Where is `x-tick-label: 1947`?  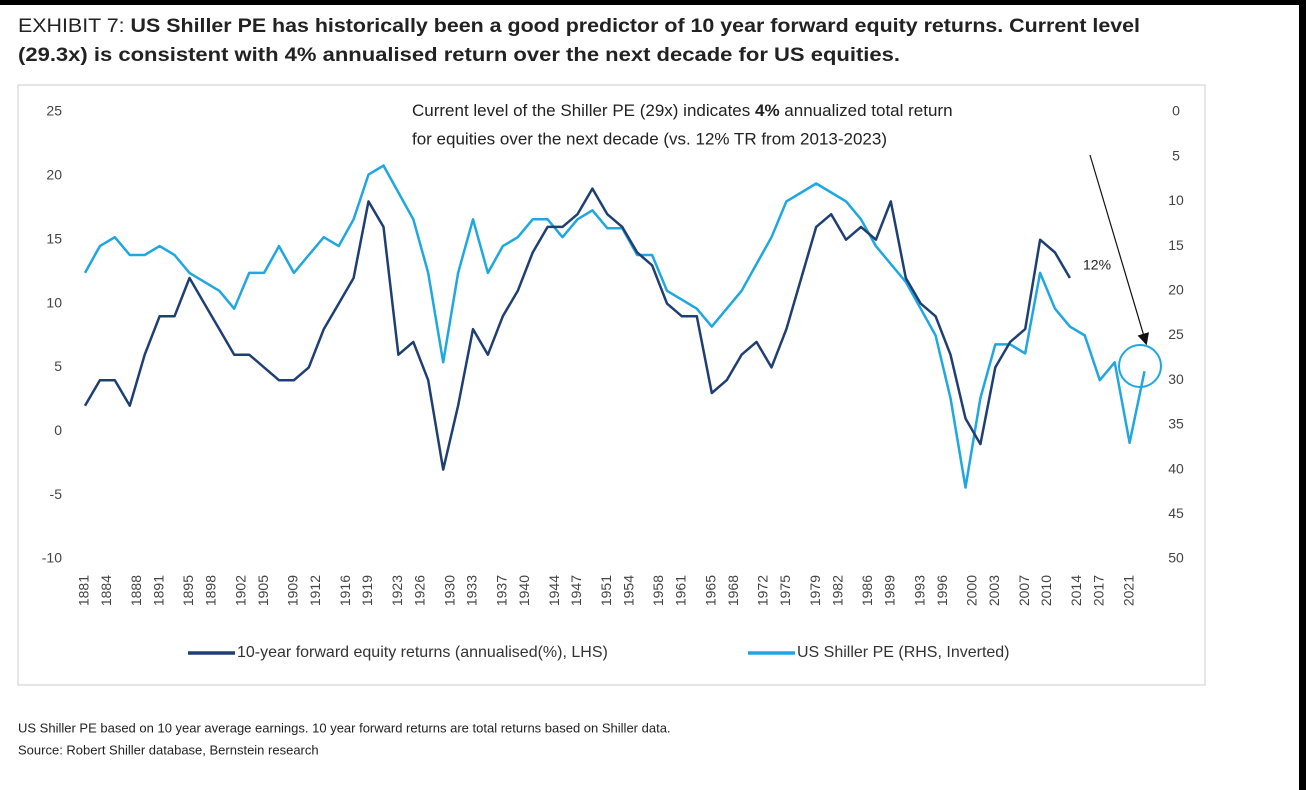
x-tick-label: 1947 is located at coordinates (576, 590).